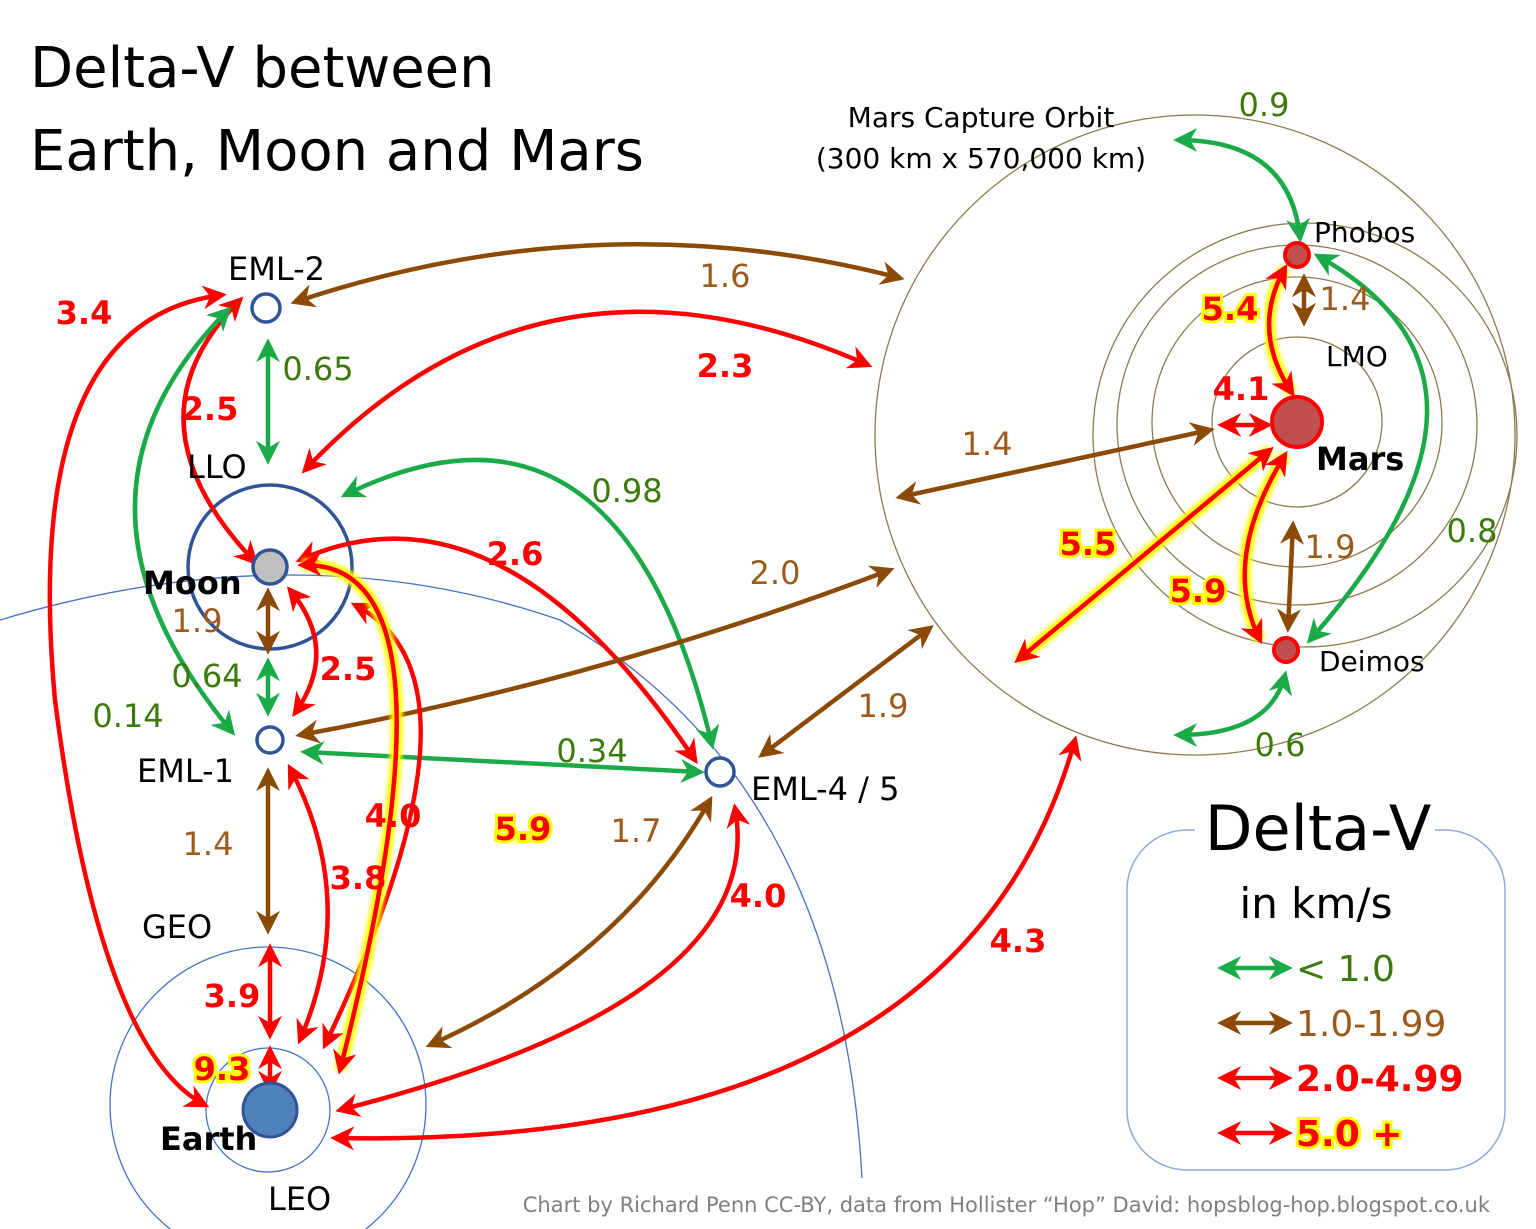 This screenshot has height=1229, width=1536. Describe the element at coordinates (1357, 356) in the screenshot. I see `label-lmo: LMO` at that location.